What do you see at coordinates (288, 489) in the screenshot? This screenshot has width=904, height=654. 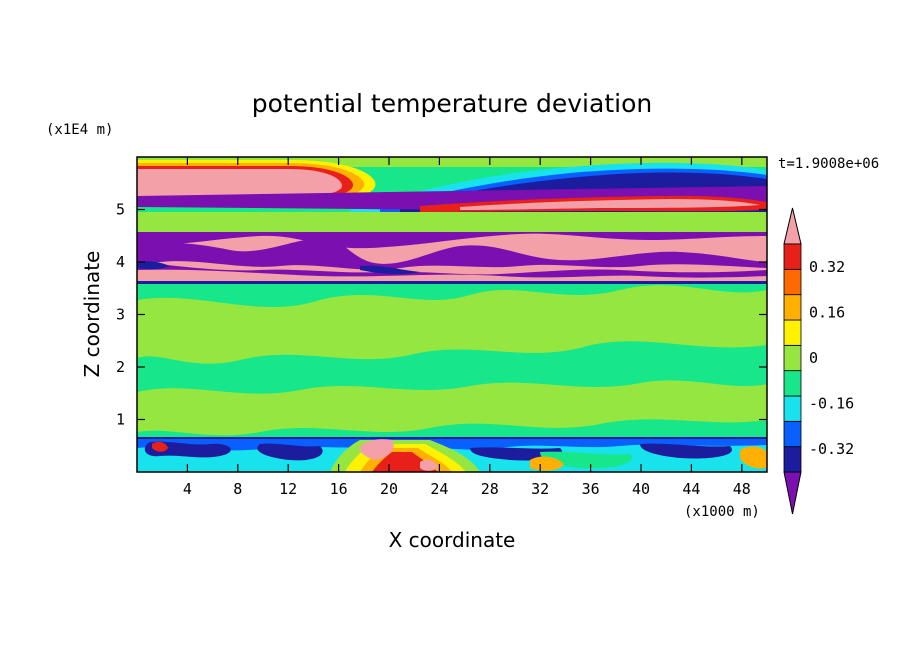 I see `x-tick-label: 12` at bounding box center [288, 489].